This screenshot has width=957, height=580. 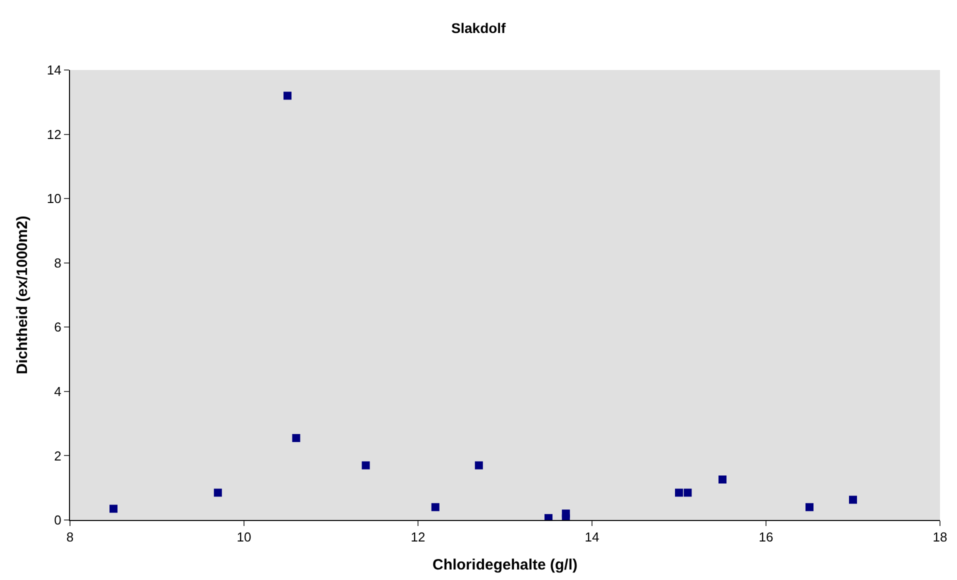 I want to click on y-tick-label: 0, so click(x=58, y=520).